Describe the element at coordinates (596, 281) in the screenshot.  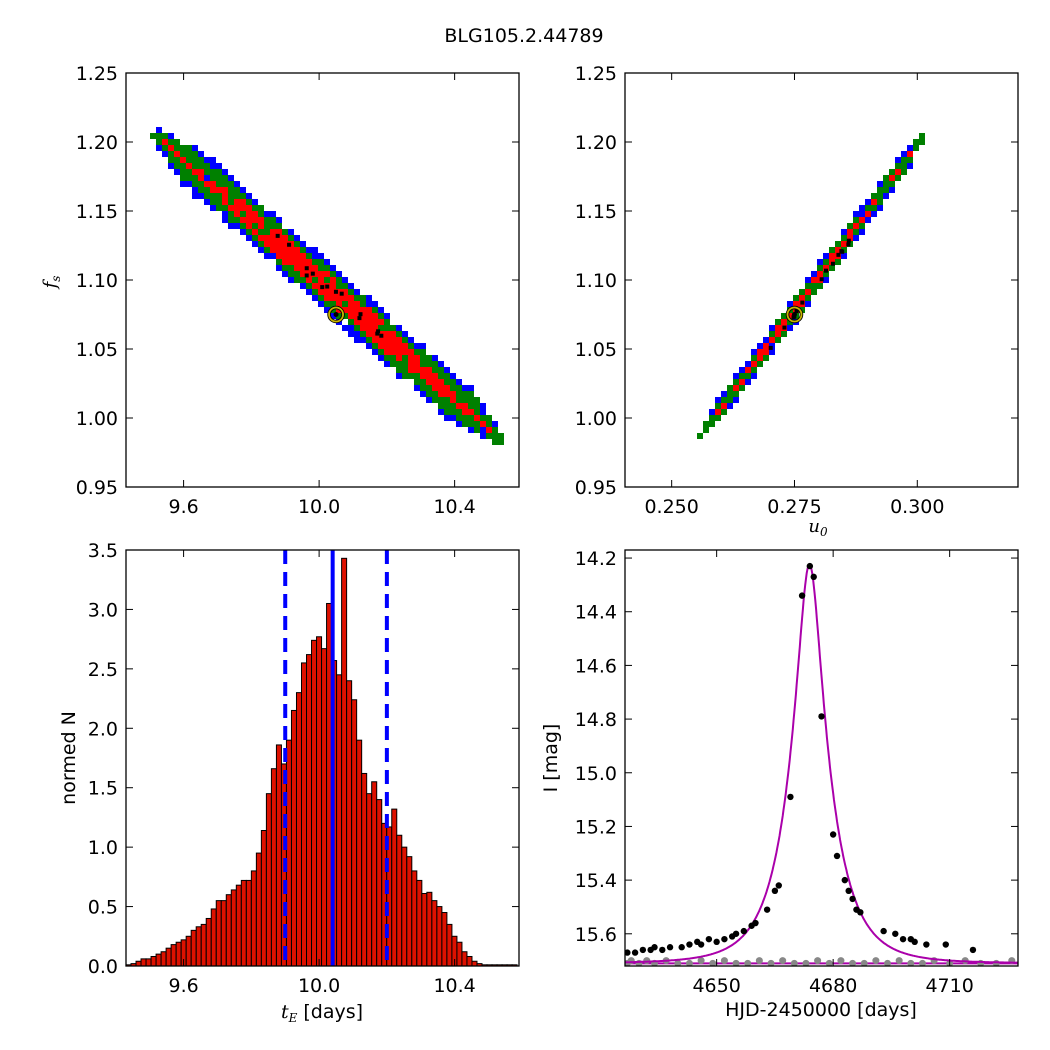
I see `y-tick-label: 1.10` at that location.